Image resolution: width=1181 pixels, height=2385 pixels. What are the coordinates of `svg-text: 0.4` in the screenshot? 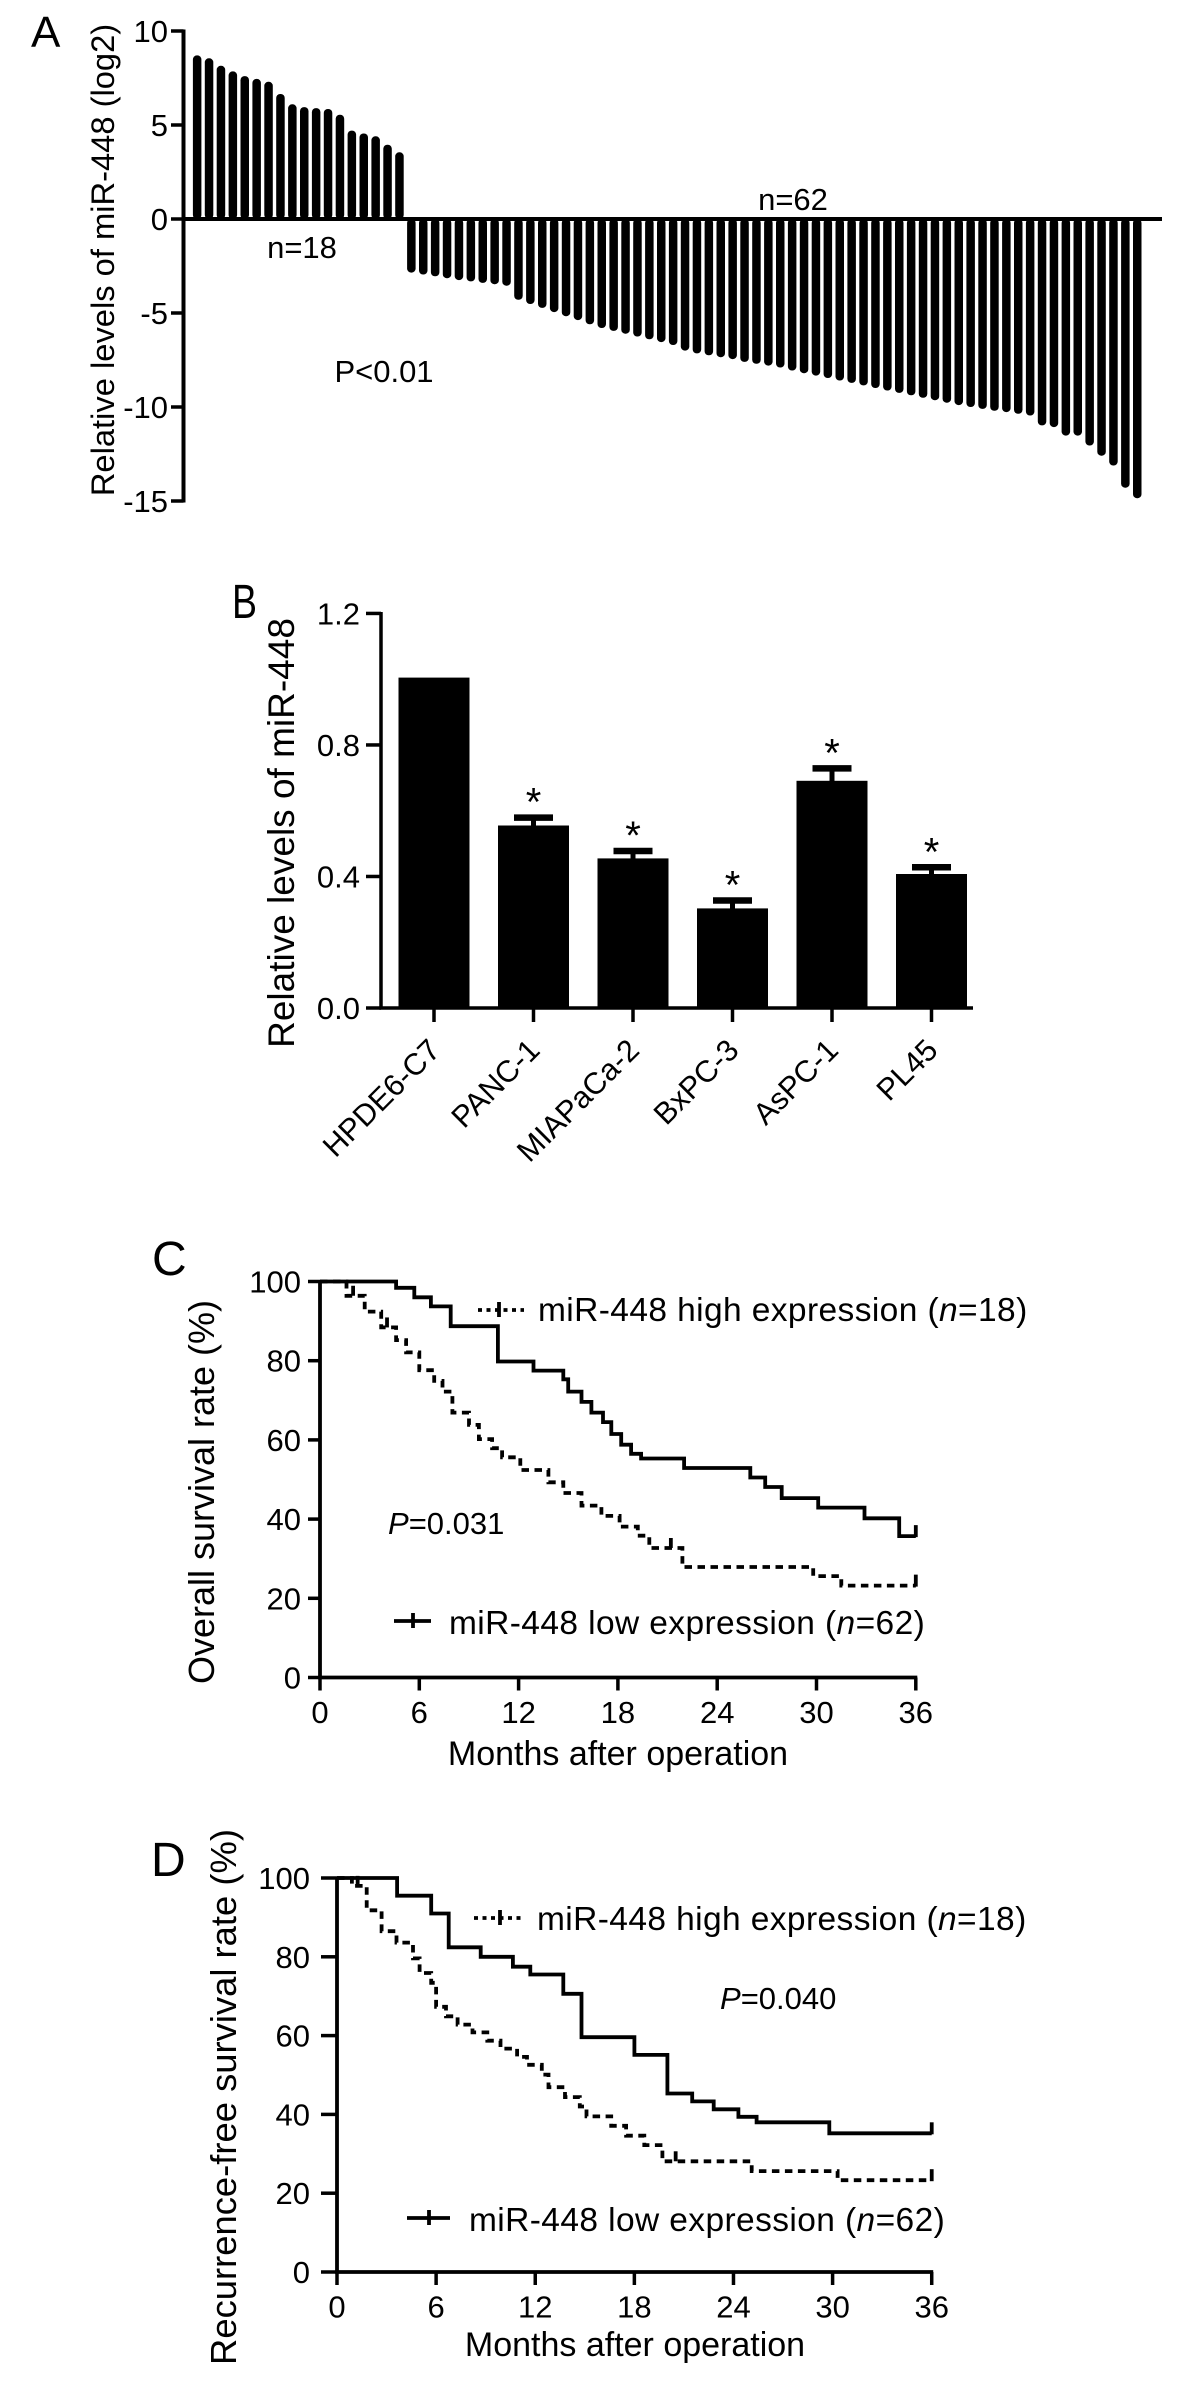 It's located at (338, 876).